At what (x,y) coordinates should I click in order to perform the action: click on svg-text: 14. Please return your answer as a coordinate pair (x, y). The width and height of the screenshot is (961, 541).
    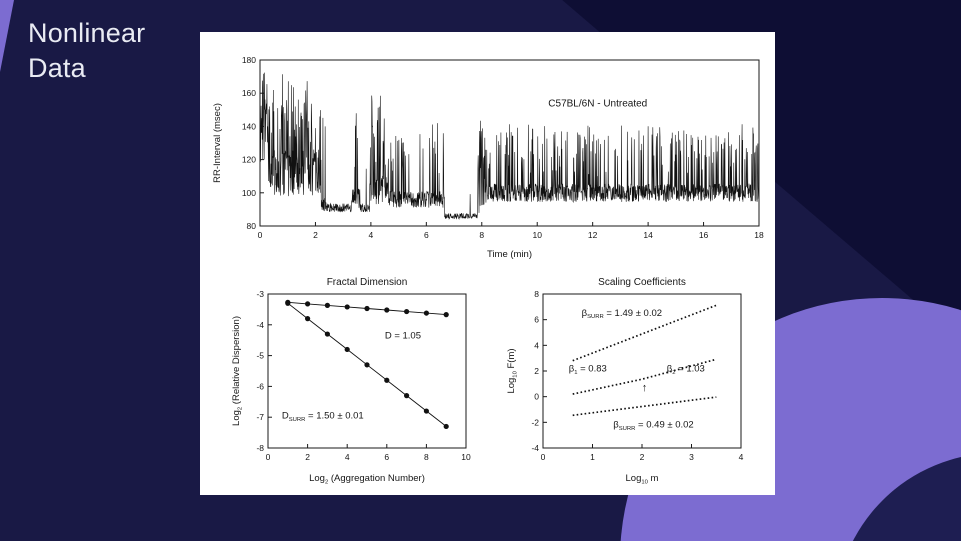
    Looking at the image, I should click on (648, 235).